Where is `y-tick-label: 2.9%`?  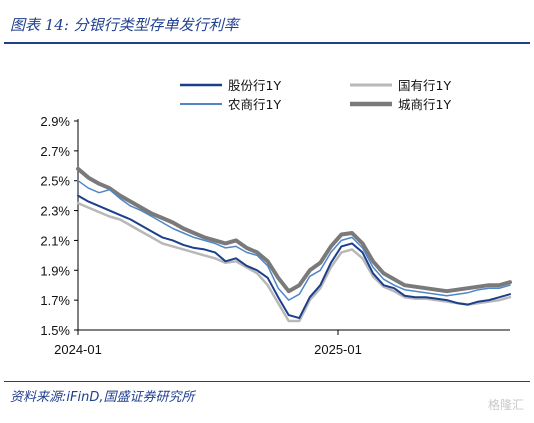
y-tick-label: 2.9% is located at coordinates (55, 121).